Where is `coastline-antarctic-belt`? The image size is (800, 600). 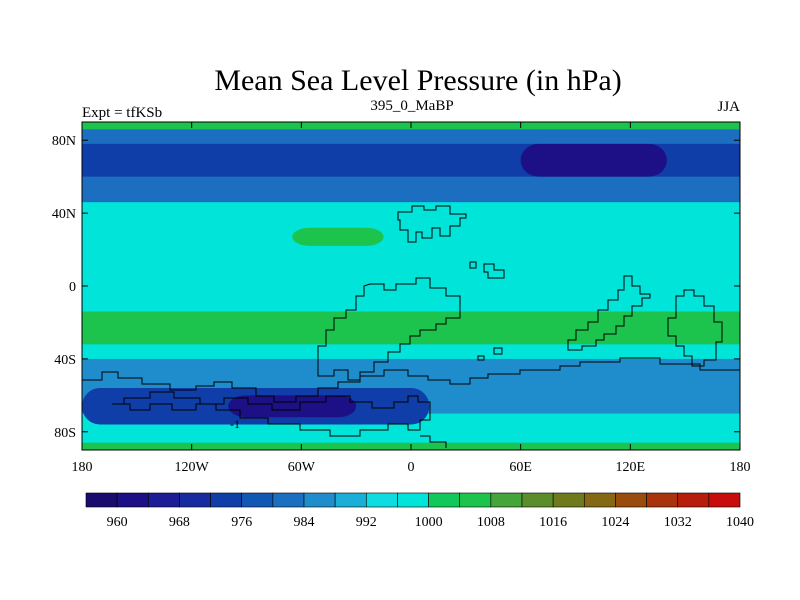 coastline-antarctic-belt is located at coordinates (411, 380).